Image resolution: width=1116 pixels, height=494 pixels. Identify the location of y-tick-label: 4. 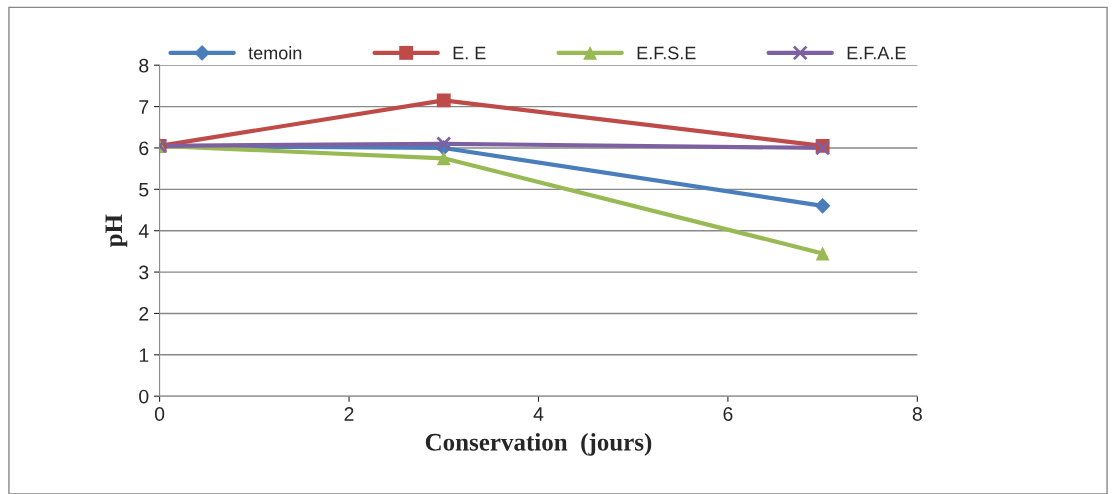
(143, 231).